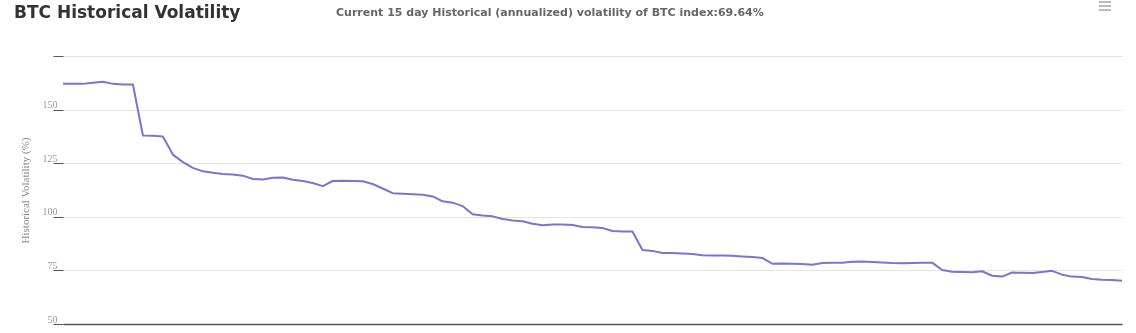 Image resolution: width=1136 pixels, height=333 pixels. Describe the element at coordinates (25, 190) in the screenshot. I see `y-axis-title: Historical Volatility (%)` at that location.